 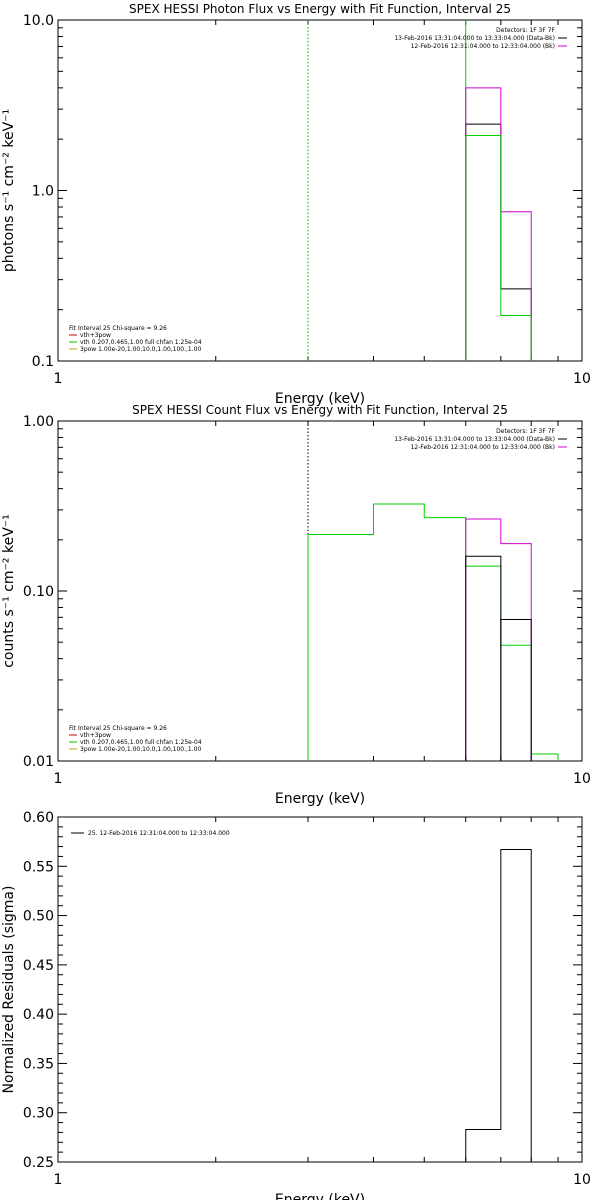 What do you see at coordinates (9, 190) in the screenshot?
I see `y-axis-label: photons s⁻¹ cm⁻² keV⁻¹` at bounding box center [9, 190].